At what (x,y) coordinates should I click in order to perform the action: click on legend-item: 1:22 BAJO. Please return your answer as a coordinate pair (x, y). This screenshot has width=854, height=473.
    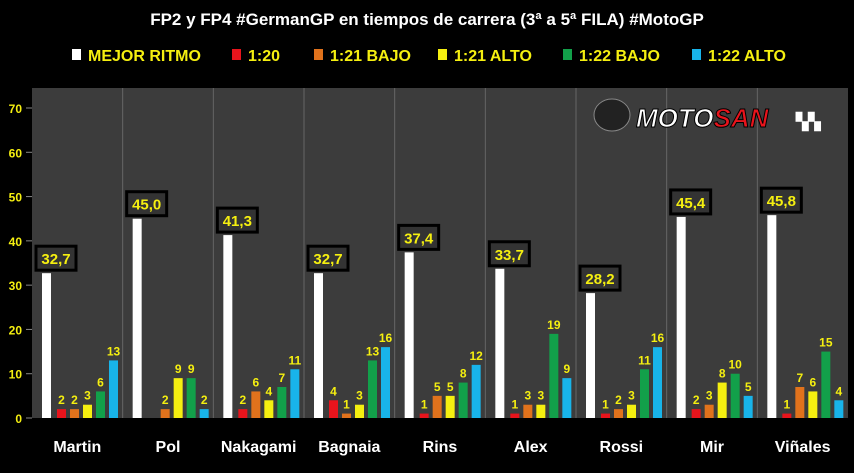
    Looking at the image, I should click on (611, 56).